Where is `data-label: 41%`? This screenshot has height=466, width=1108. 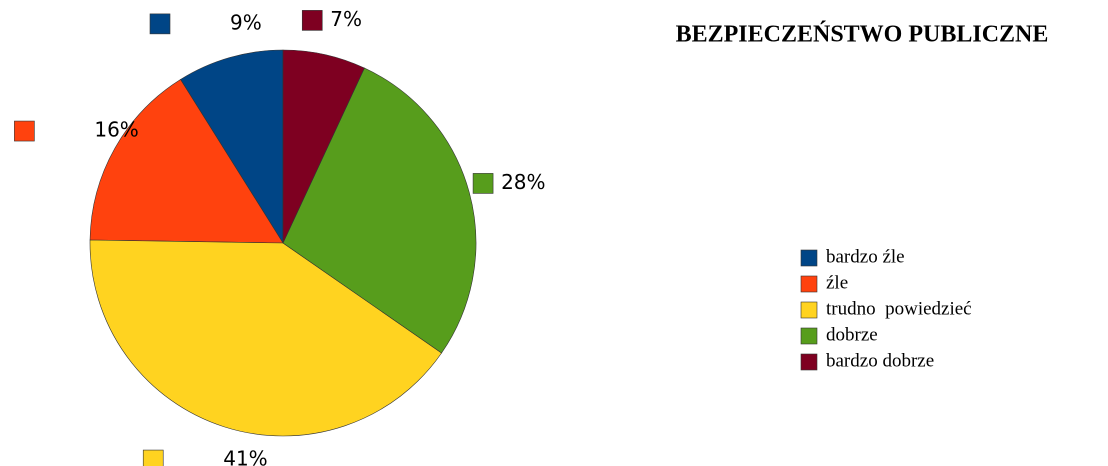 data-label: 41% is located at coordinates (245, 456).